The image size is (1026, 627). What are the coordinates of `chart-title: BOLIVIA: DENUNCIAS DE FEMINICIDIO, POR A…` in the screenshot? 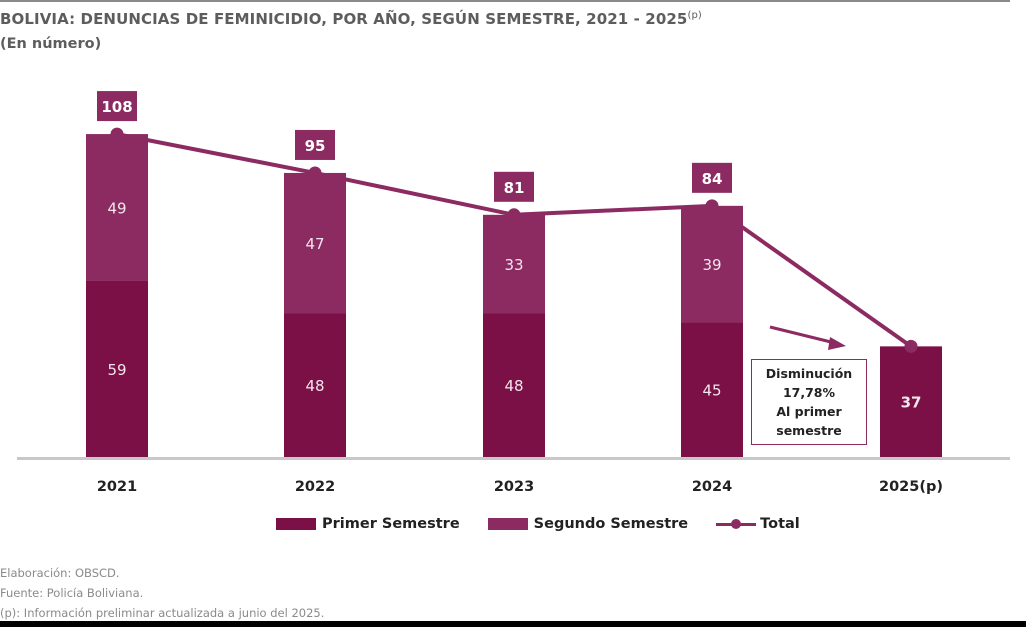 It's located at (351, 19).